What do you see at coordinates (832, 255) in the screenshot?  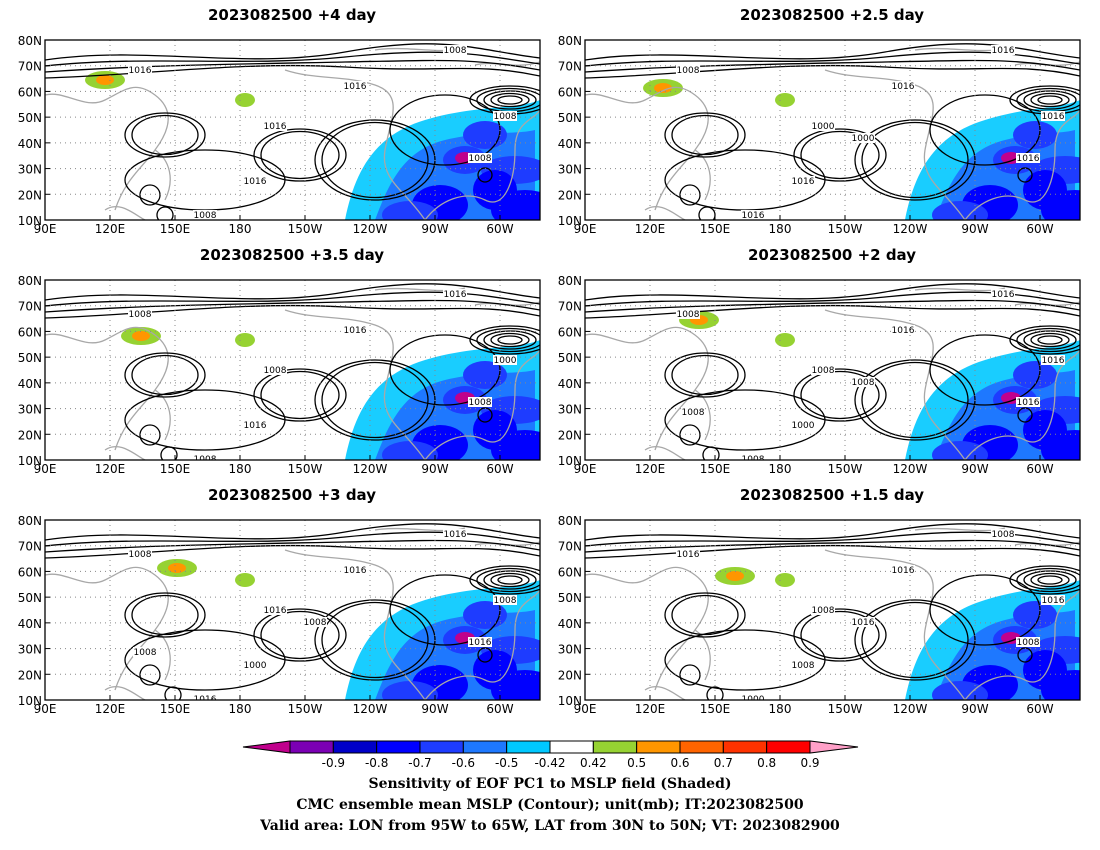 I see `panel-title-4: 2023082500 +2 day` at bounding box center [832, 255].